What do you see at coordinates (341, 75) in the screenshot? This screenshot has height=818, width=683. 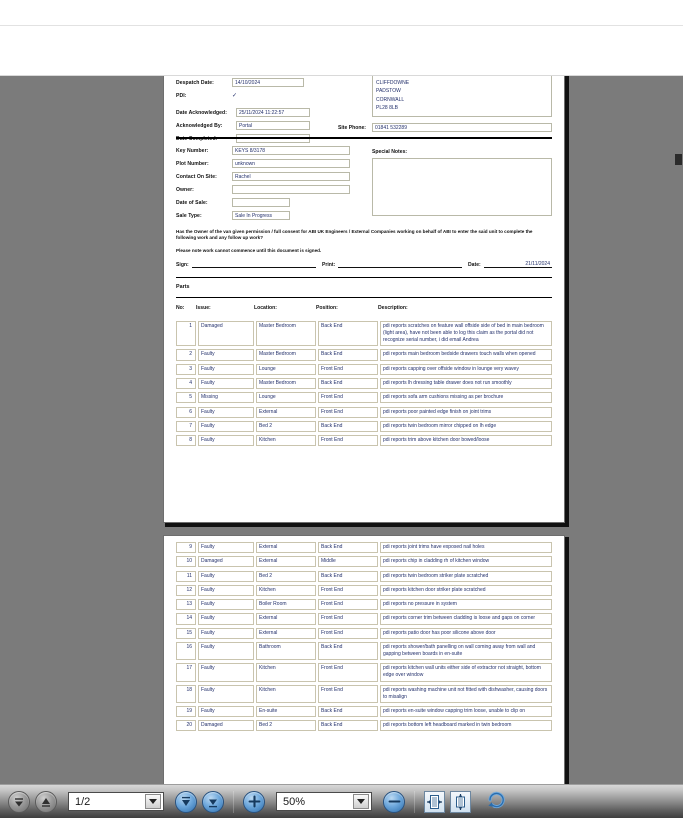 I see `chrome-divider-lower` at bounding box center [341, 75].